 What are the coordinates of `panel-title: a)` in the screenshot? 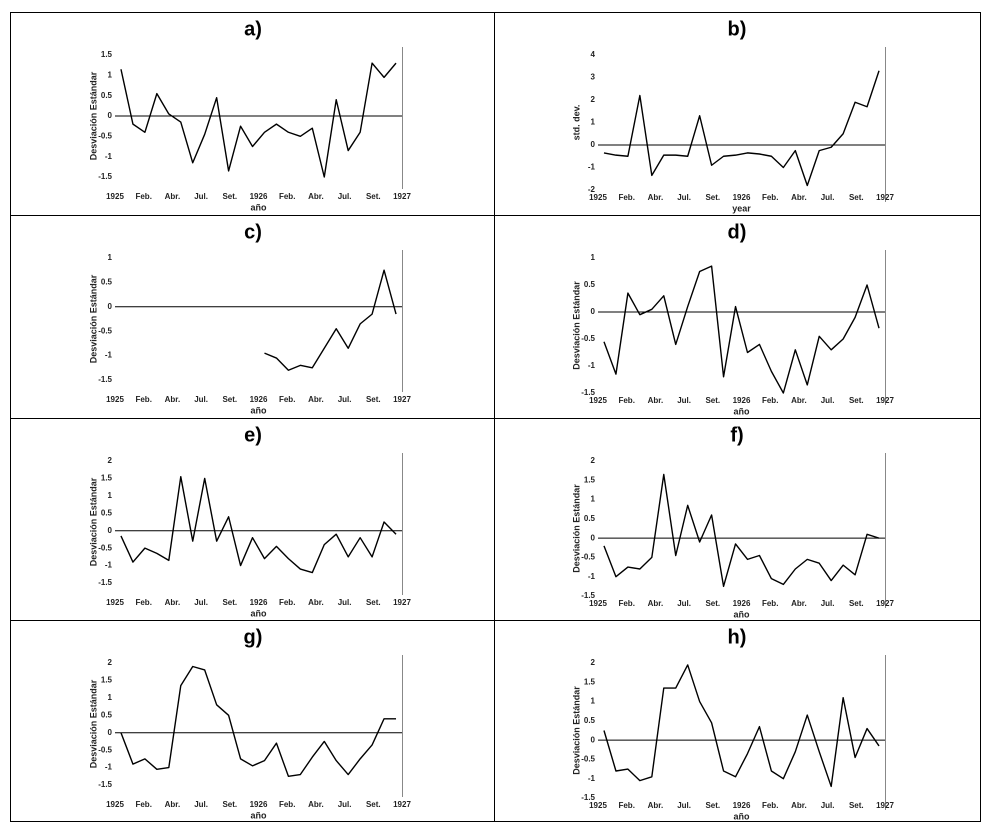 It's located at (253, 29).